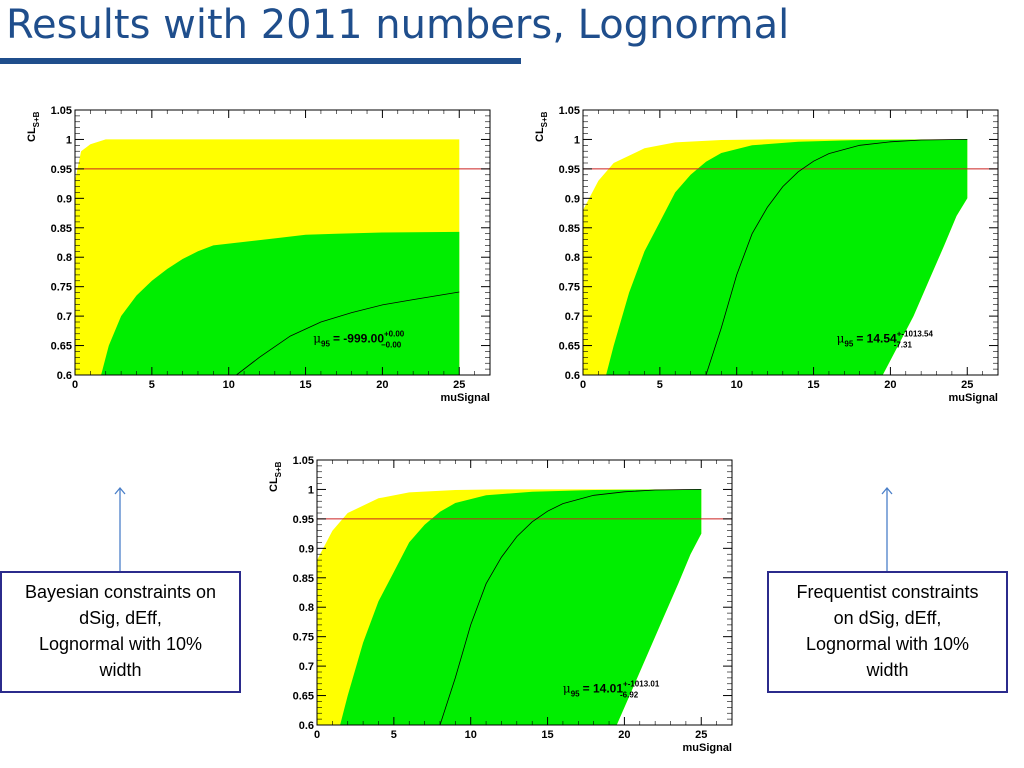 The image size is (1024, 768). I want to click on mu-upper-error: +-1013.54, so click(915, 334).